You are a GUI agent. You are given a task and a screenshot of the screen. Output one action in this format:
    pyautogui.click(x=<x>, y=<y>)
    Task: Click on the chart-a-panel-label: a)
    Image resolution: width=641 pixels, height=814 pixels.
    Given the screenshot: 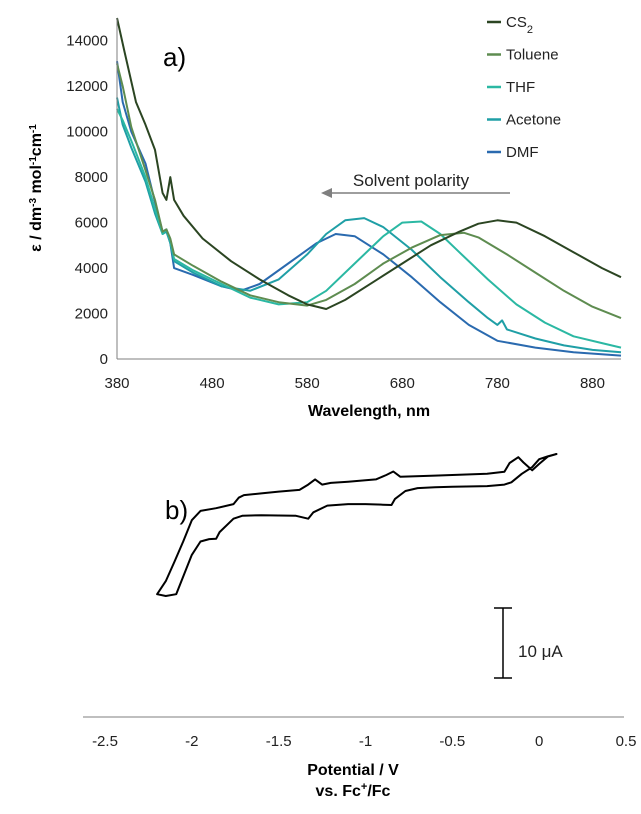 What is the action you would take?
    pyautogui.click(x=174, y=57)
    